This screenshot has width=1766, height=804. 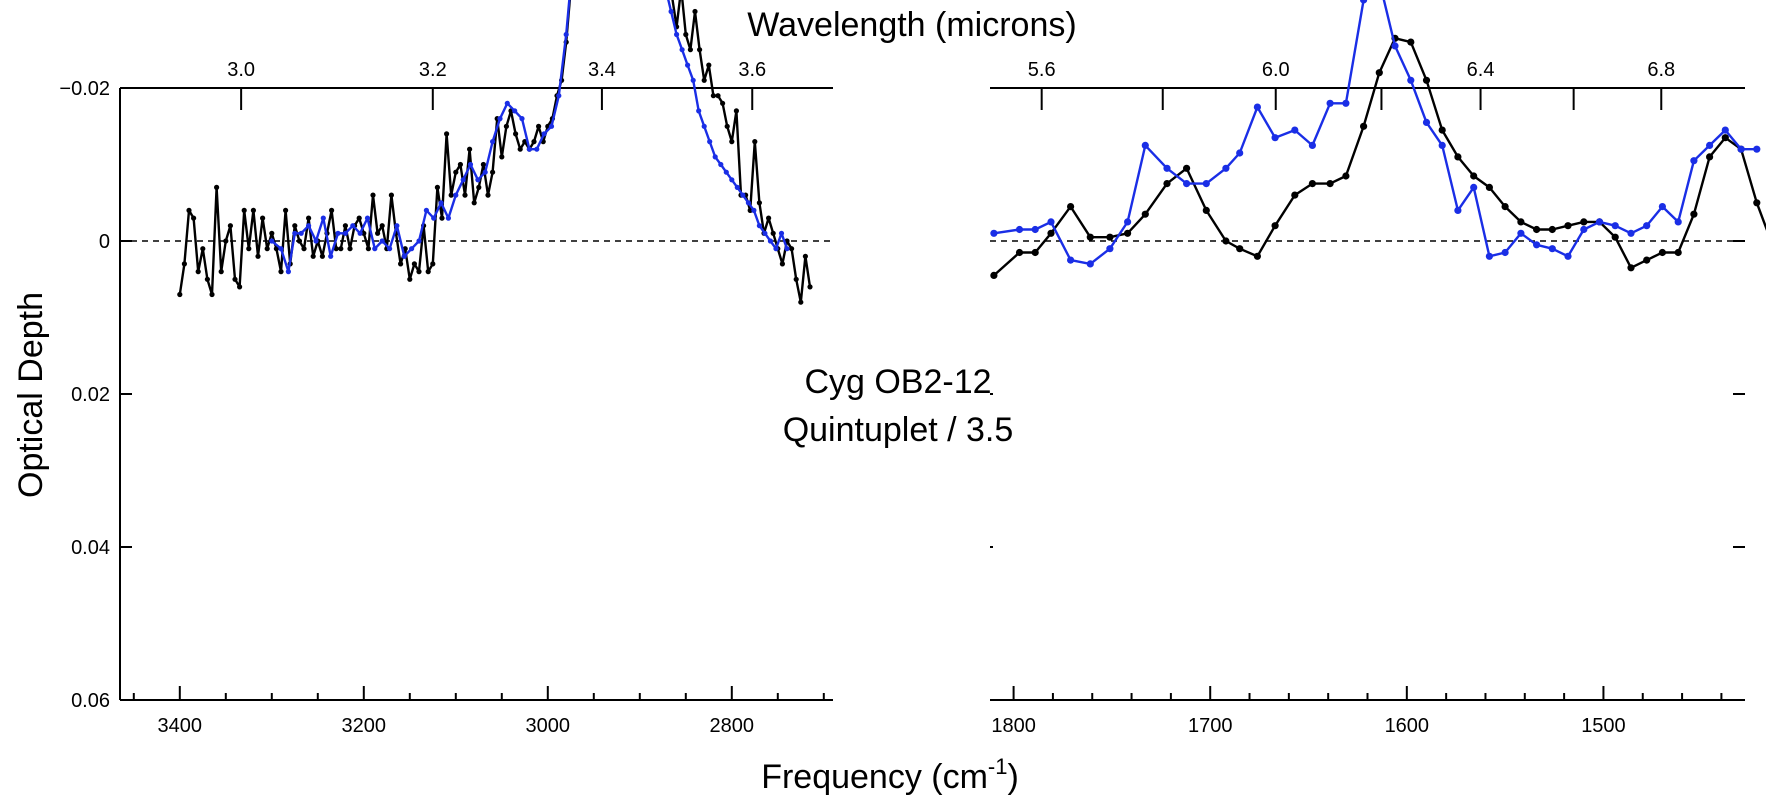 What do you see at coordinates (897, 382) in the screenshot?
I see `series-label-black: Cyg OB2-12` at bounding box center [897, 382].